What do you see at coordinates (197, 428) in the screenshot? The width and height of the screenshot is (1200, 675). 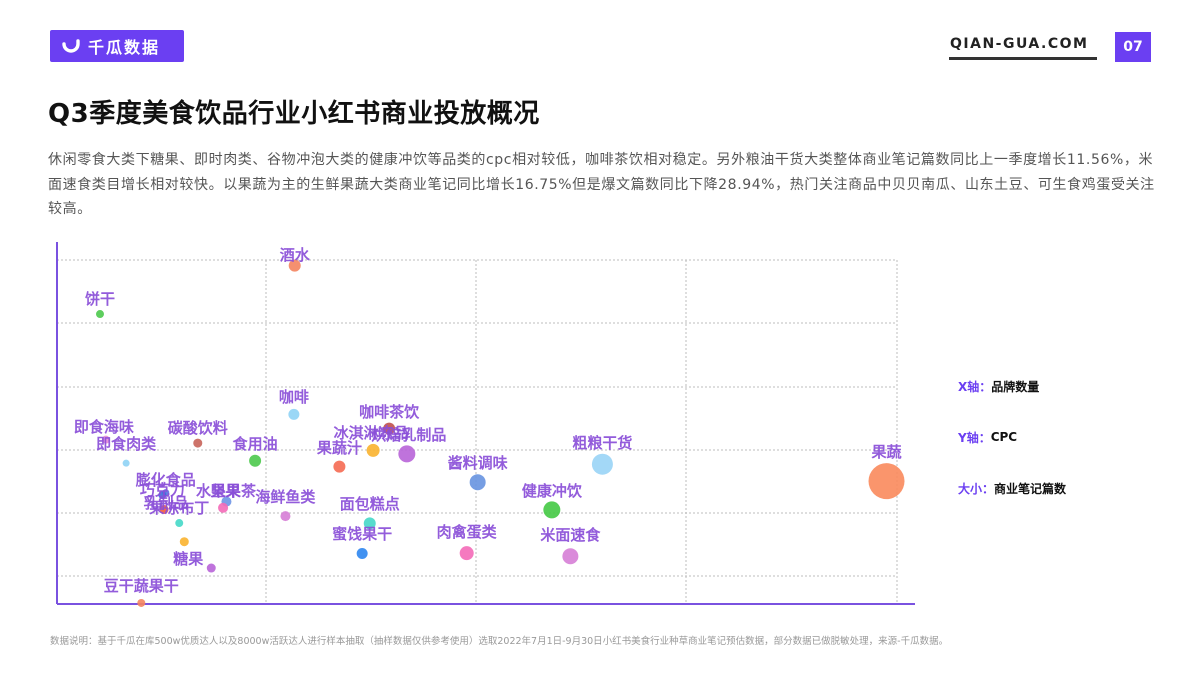 I see `data-point-label: 碳酸饮料` at bounding box center [197, 428].